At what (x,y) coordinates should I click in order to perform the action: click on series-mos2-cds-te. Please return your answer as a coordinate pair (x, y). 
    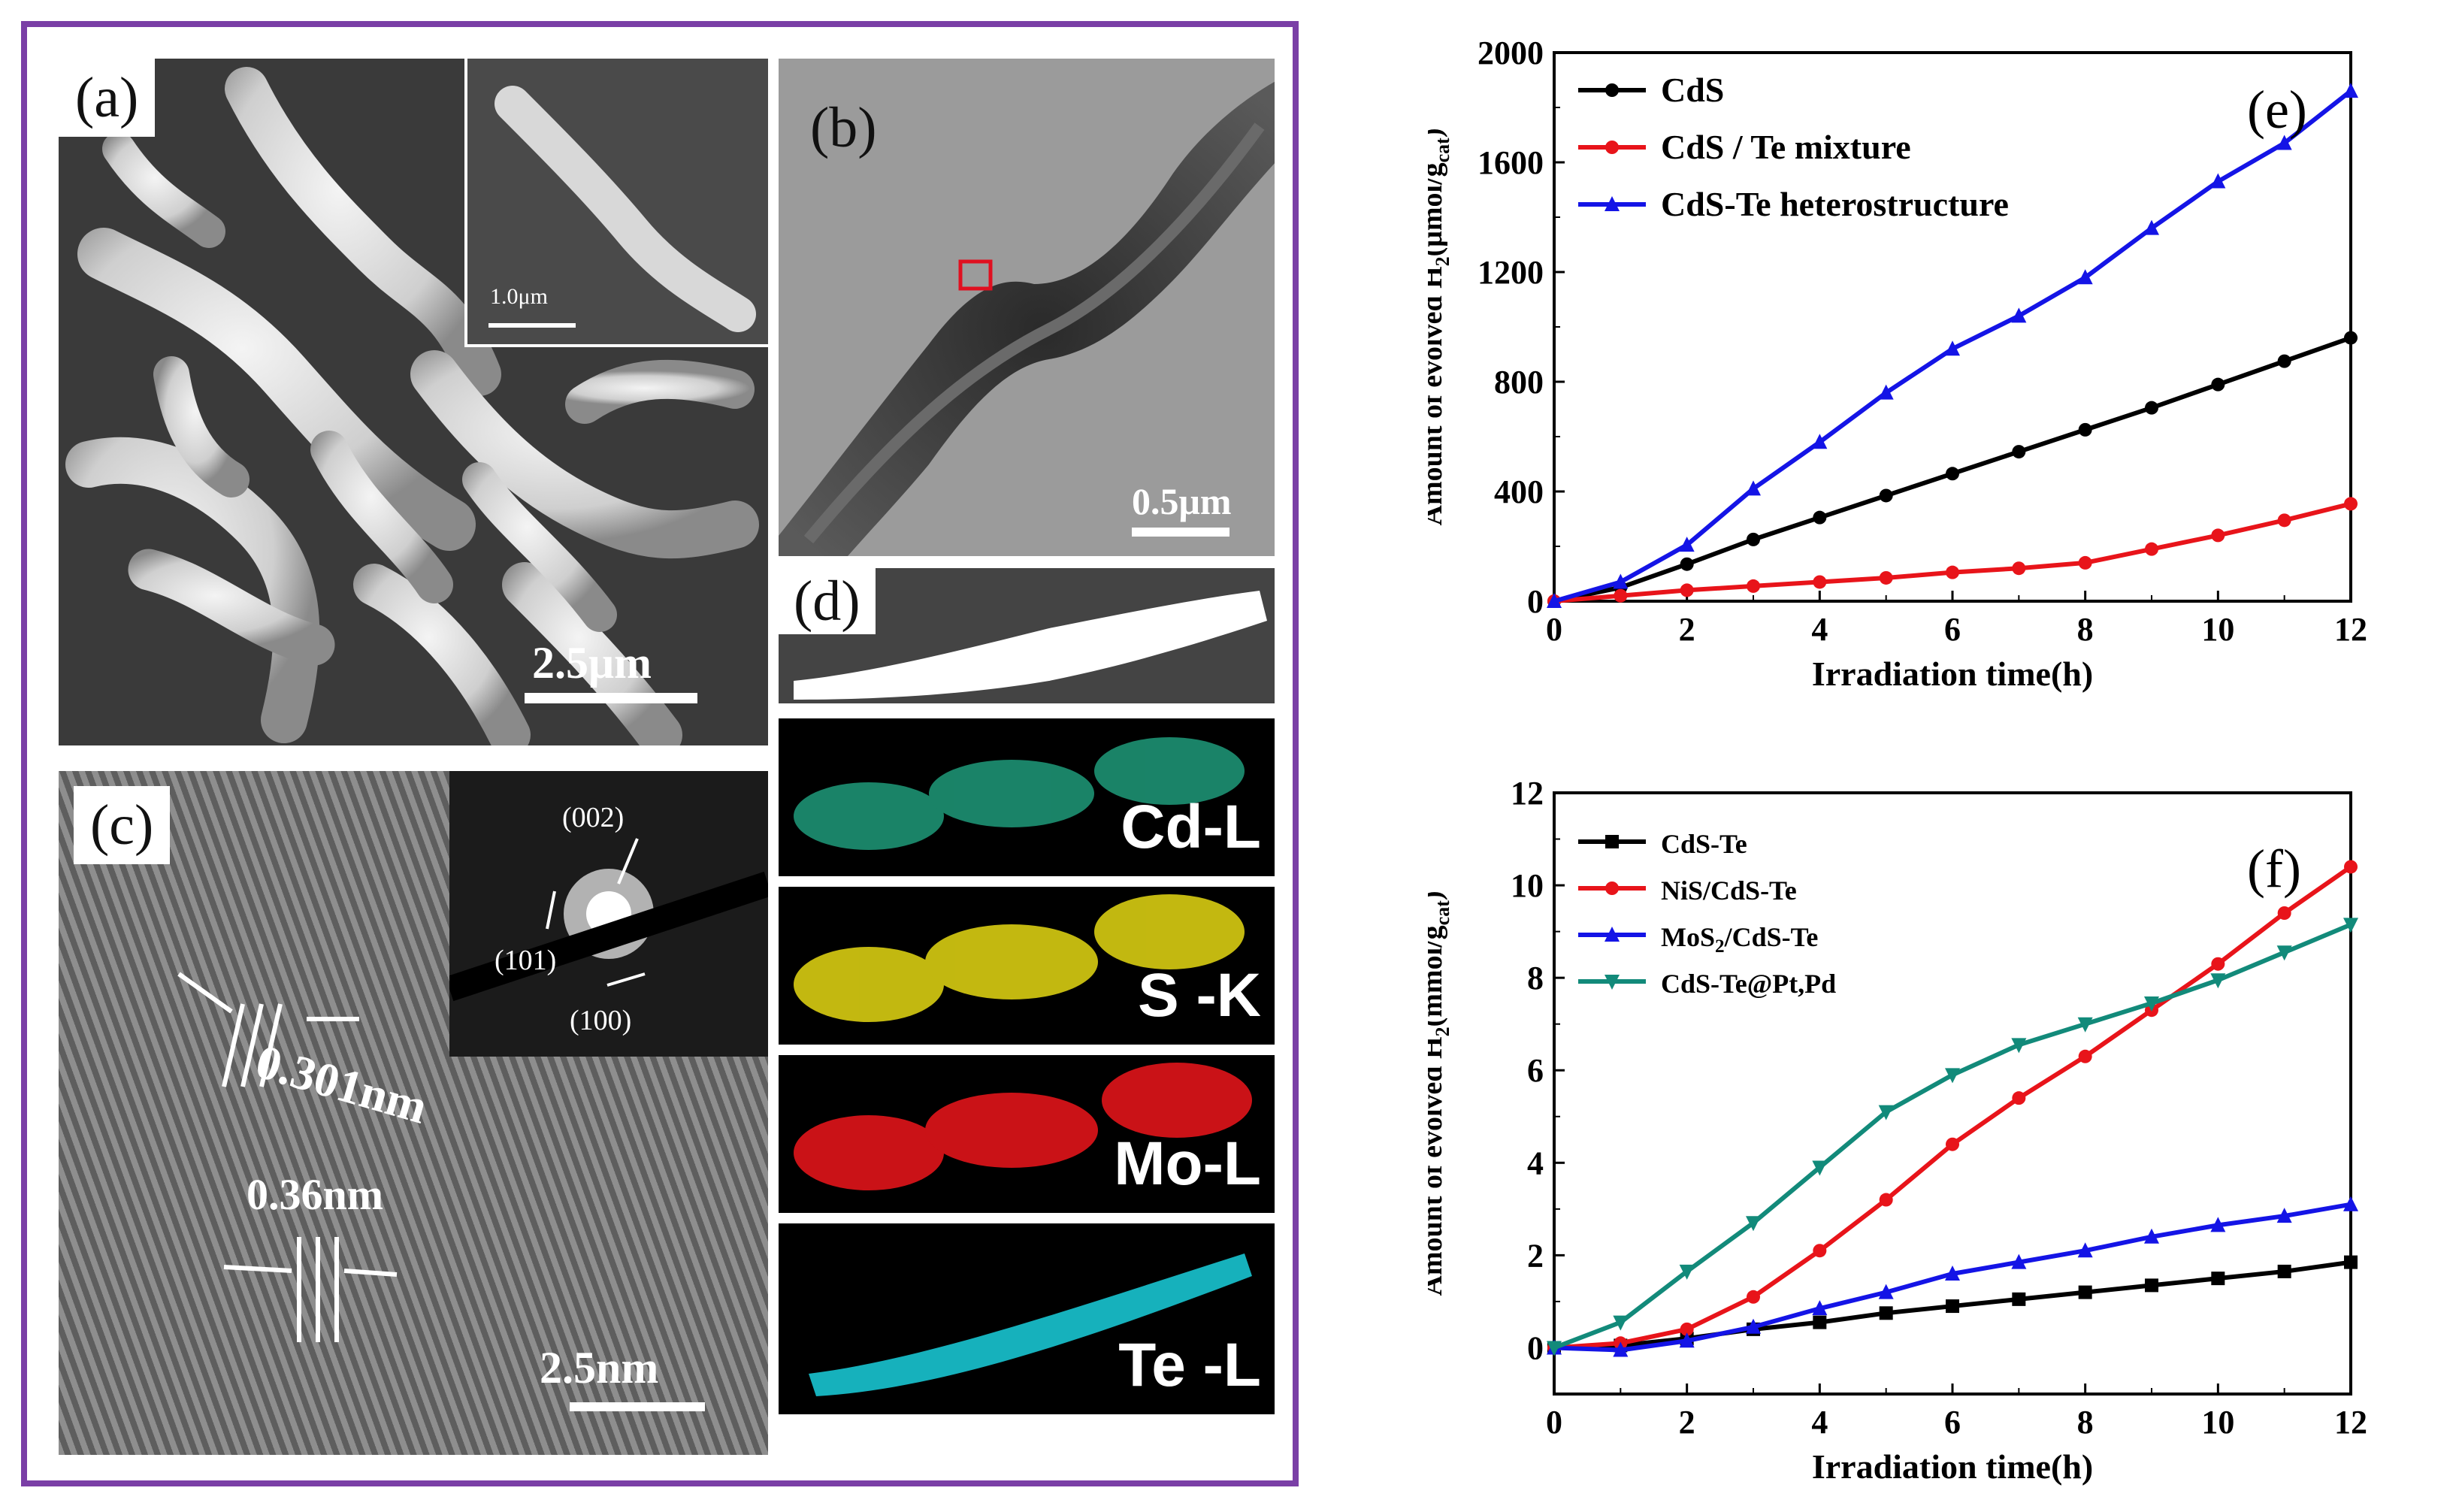
    Looking at the image, I should click on (1952, 1276).